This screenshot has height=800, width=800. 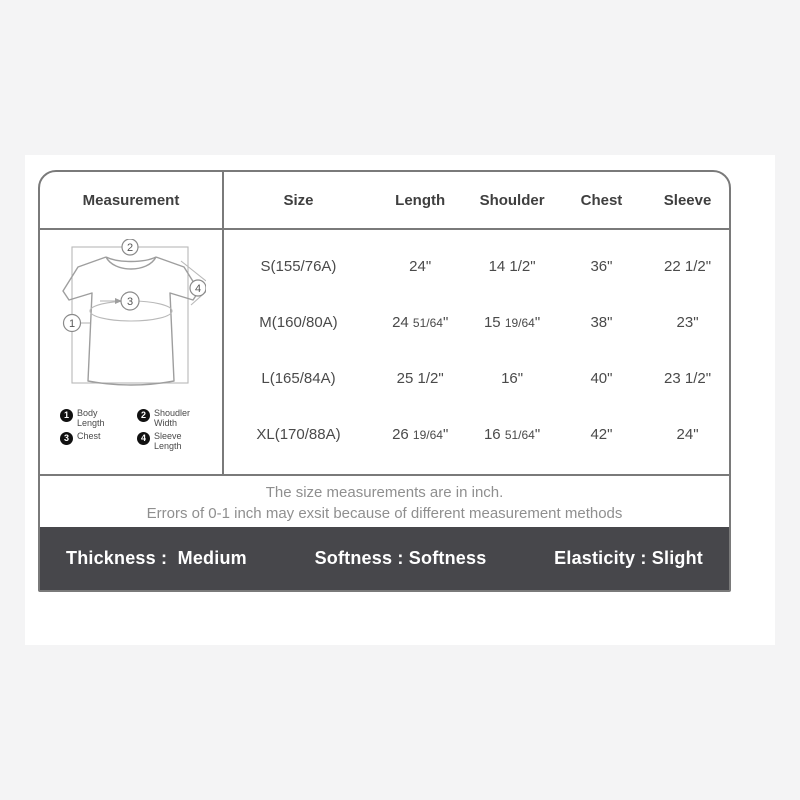 I want to click on sleeve-cell: 24", so click(x=687, y=434).